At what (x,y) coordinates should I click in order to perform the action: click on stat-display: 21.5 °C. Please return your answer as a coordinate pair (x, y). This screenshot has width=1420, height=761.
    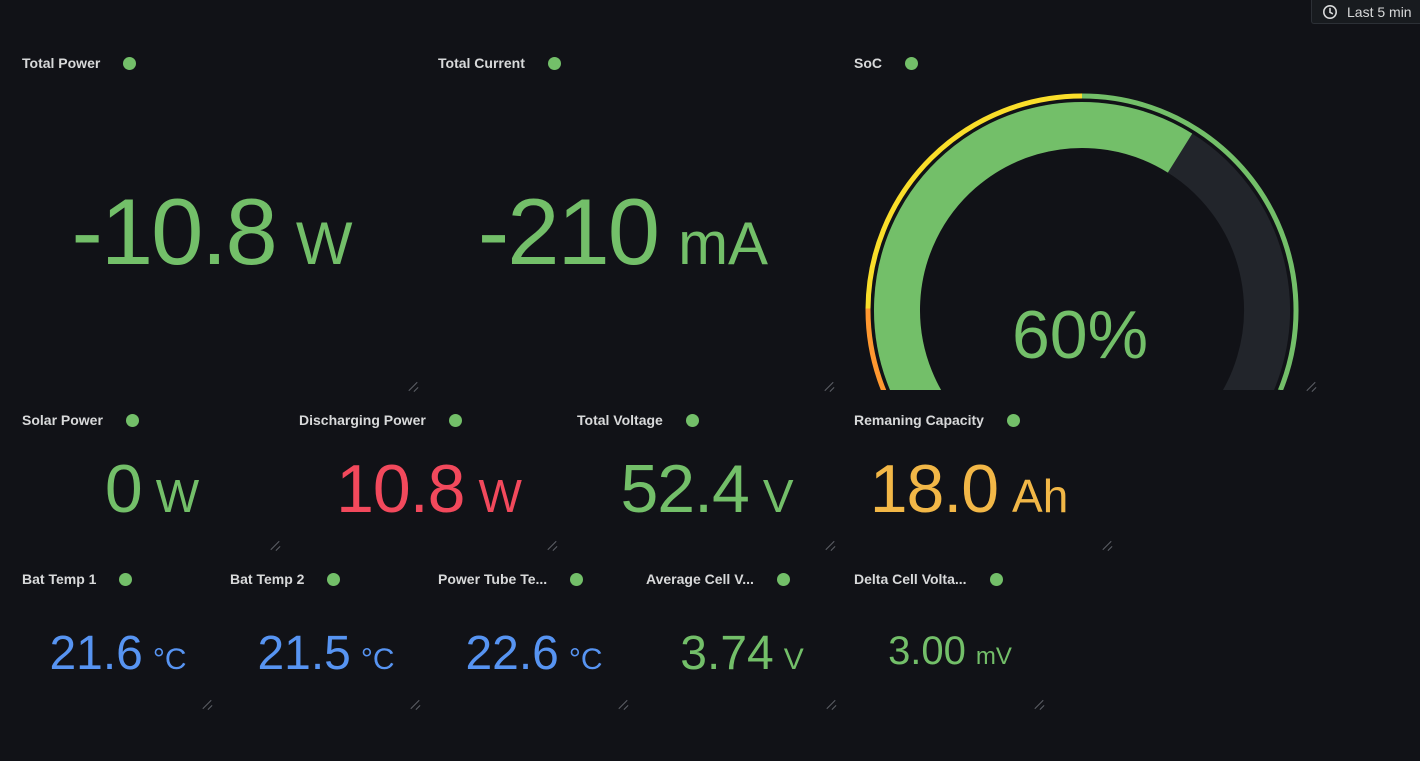
    Looking at the image, I should click on (326, 653).